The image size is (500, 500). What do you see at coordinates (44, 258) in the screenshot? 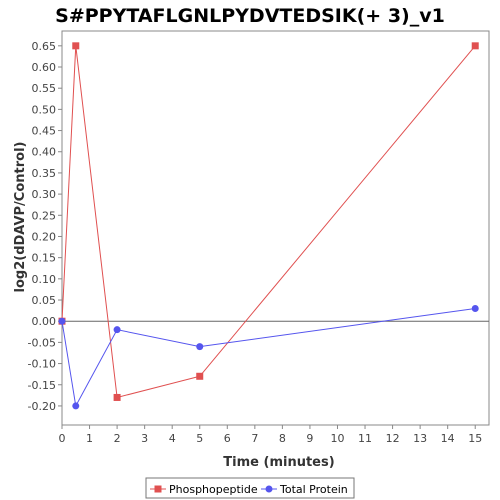
I see `y-tick-label: 0.15` at bounding box center [44, 258].